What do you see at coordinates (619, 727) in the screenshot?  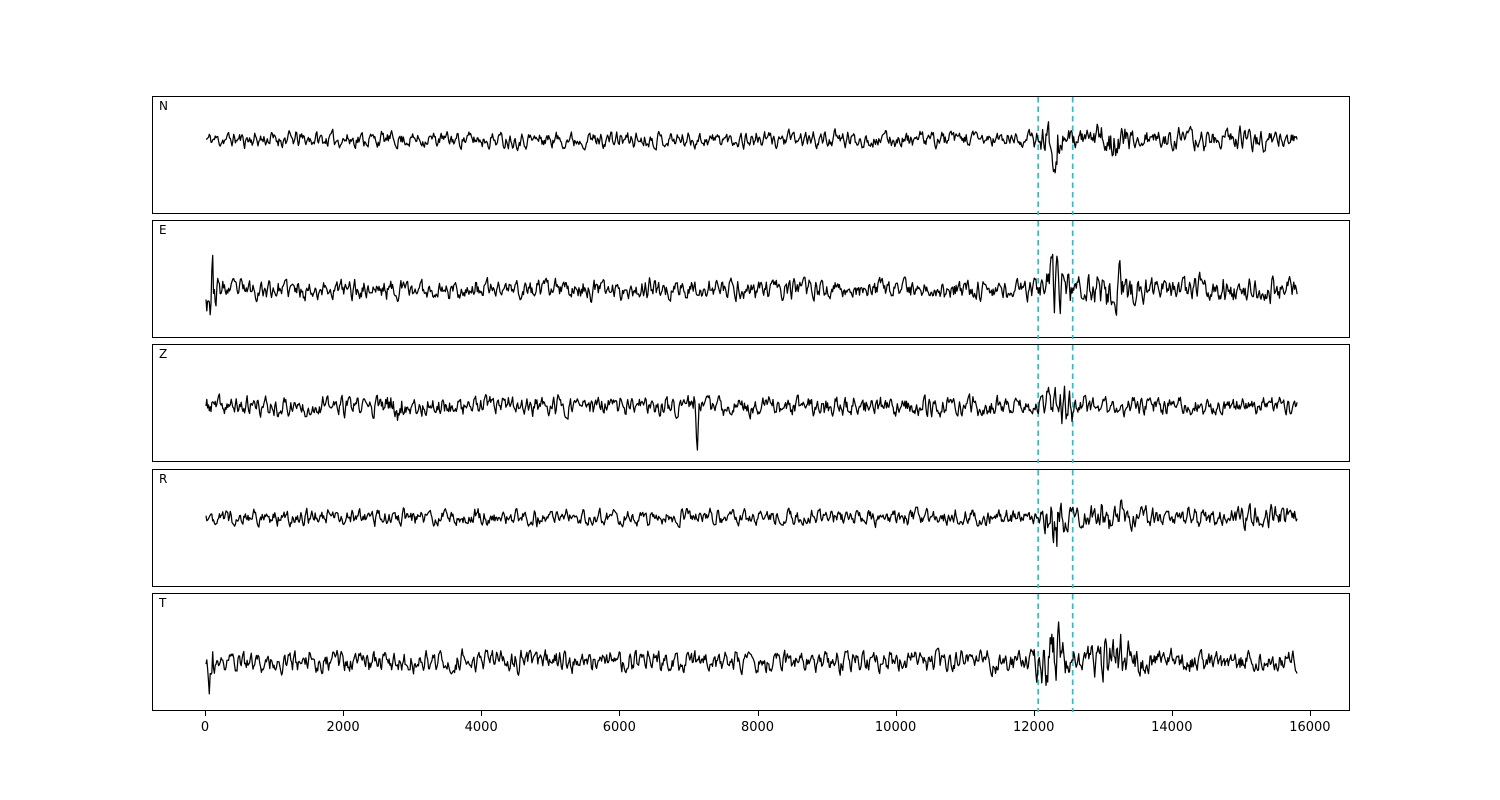 I see `x-tick-label: 6000` at bounding box center [619, 727].